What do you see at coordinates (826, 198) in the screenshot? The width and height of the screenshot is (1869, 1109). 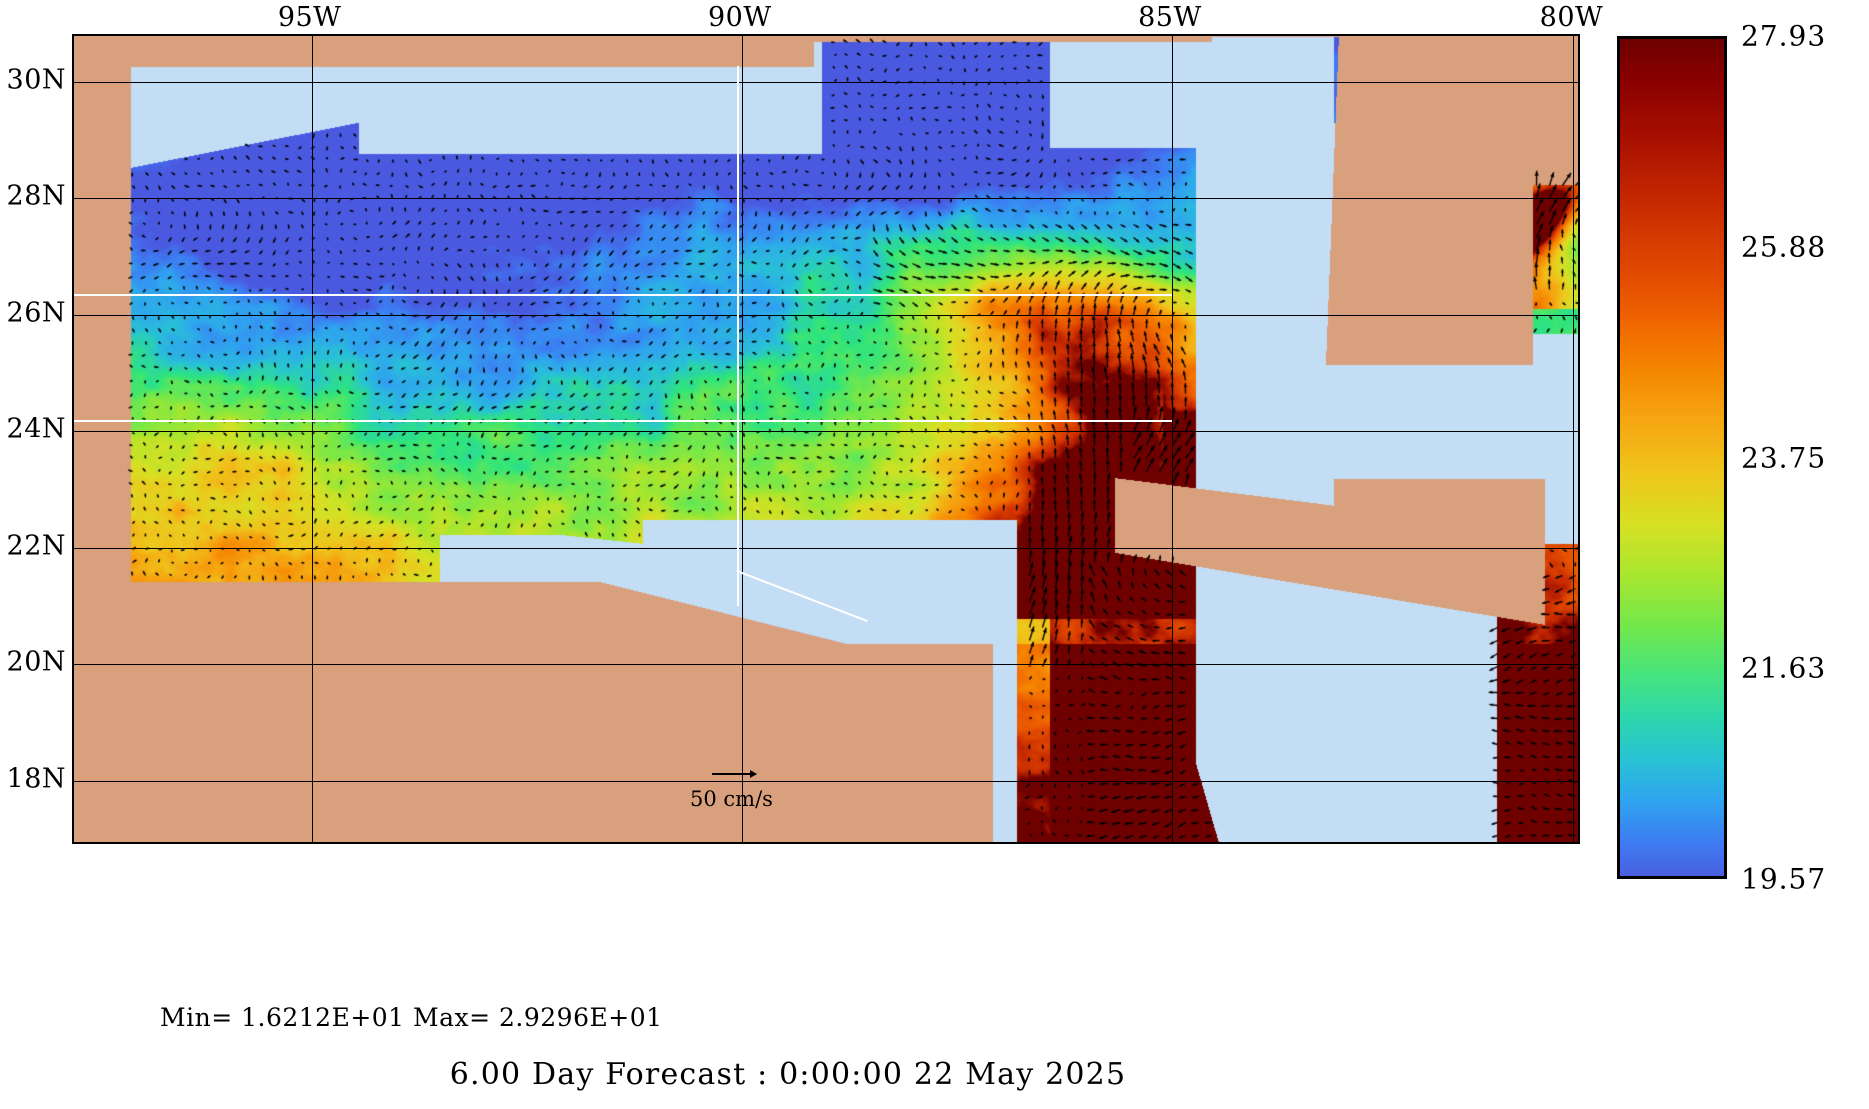 I see `gridline-parallel-28n` at bounding box center [826, 198].